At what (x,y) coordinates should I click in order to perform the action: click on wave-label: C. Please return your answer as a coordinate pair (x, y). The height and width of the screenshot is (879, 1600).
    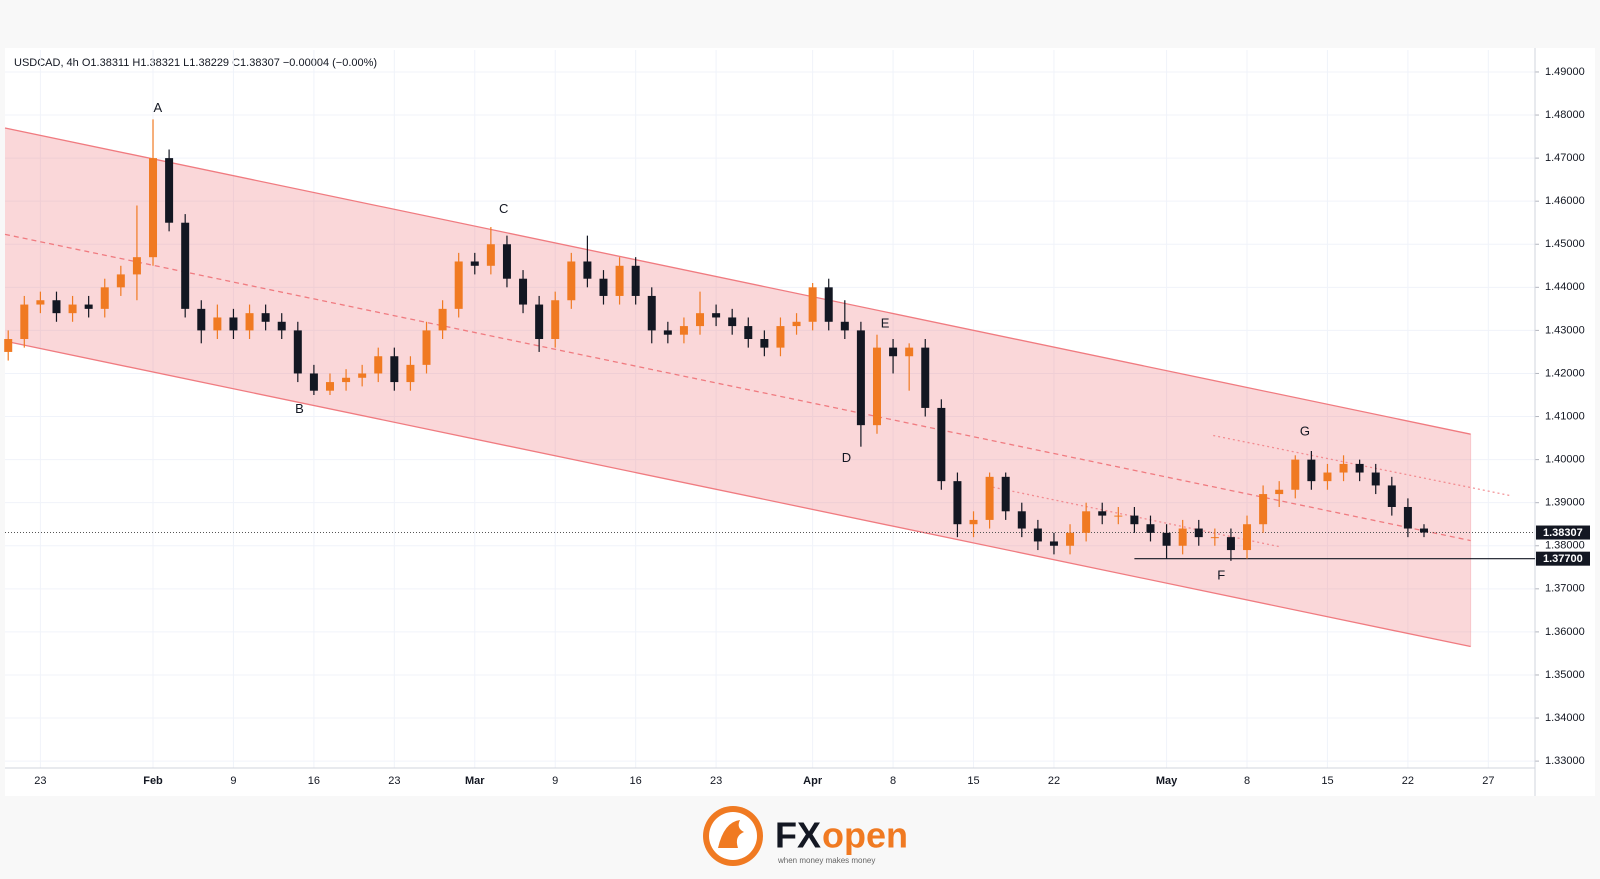
    Looking at the image, I should click on (503, 208).